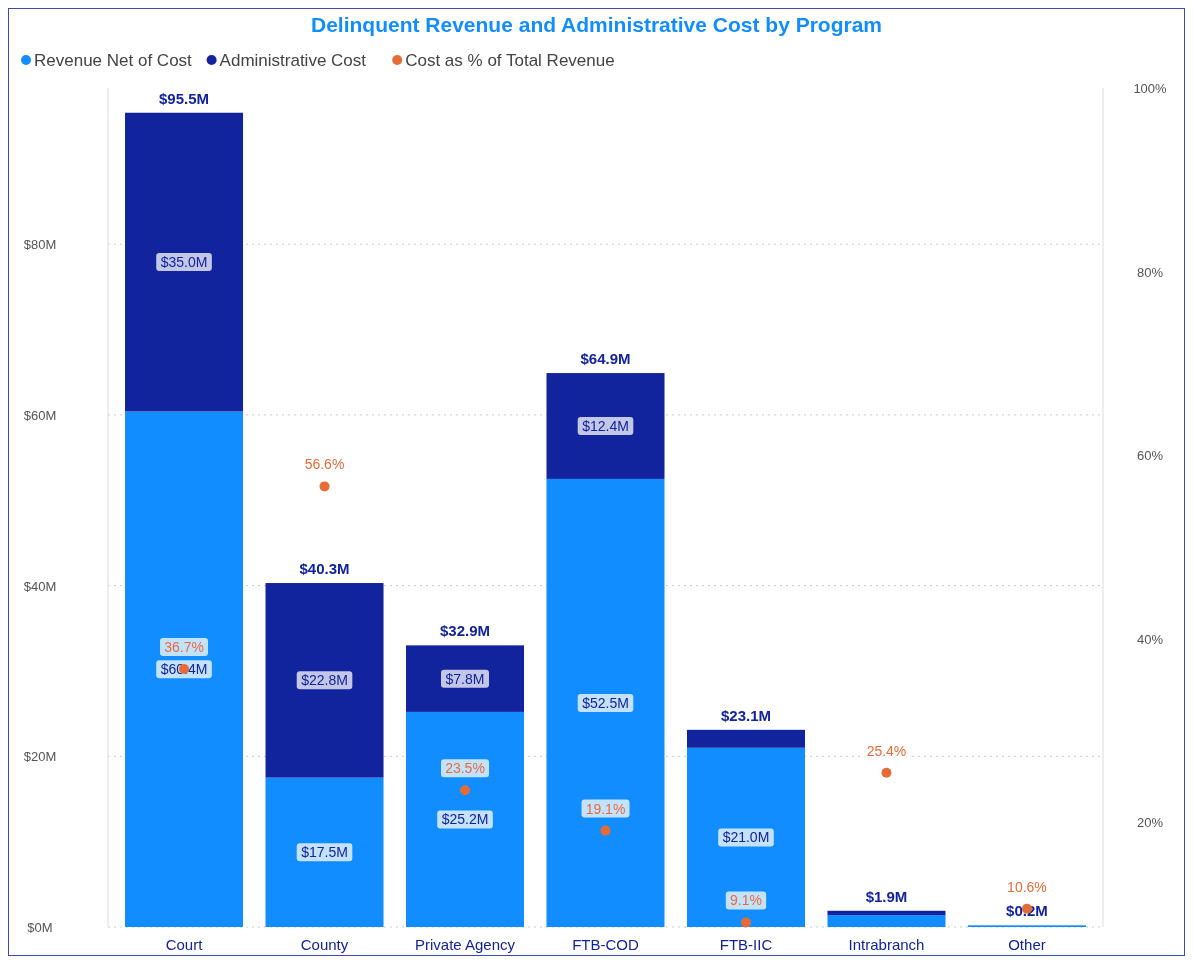 This screenshot has height=964, width=1193. Describe the element at coordinates (746, 715) in the screenshot. I see `total-label: $23.1M` at that location.